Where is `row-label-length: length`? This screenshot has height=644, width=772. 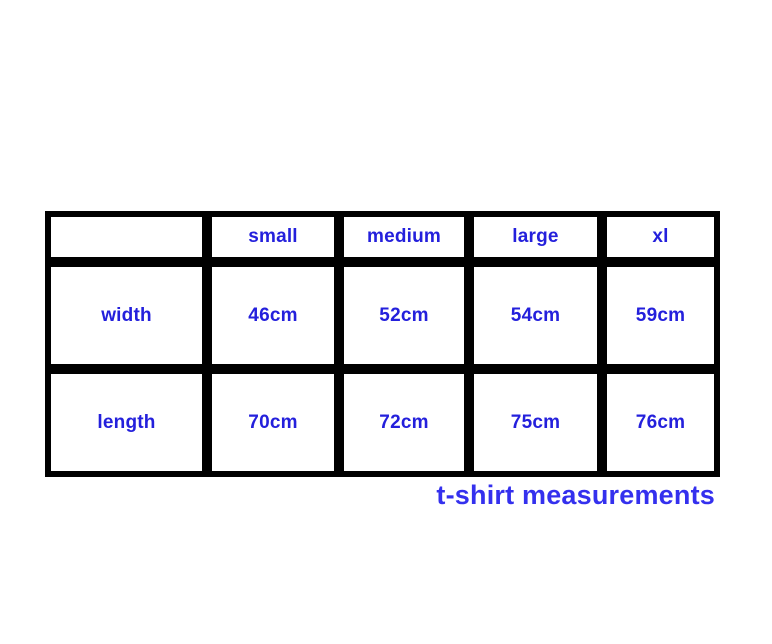
row-label-length: length is located at coordinates (126, 422).